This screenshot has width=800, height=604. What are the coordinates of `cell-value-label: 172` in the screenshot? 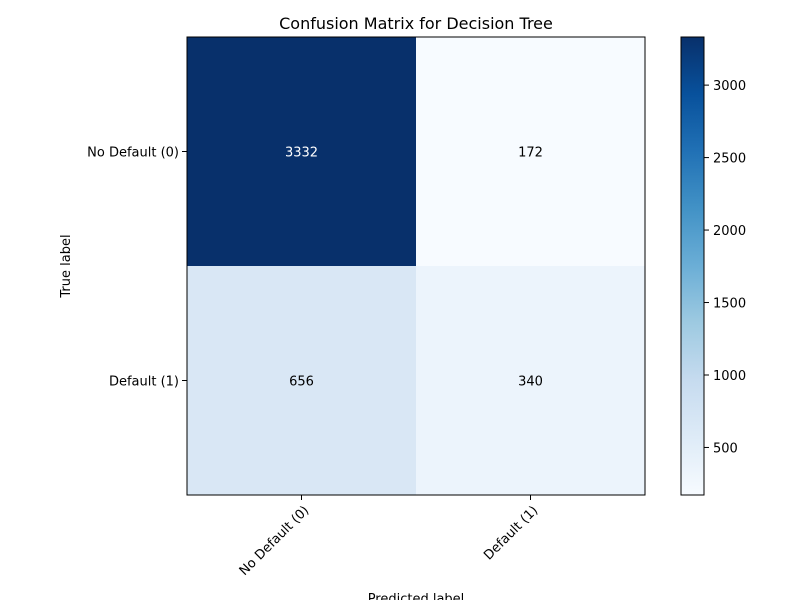 It's located at (530, 153).